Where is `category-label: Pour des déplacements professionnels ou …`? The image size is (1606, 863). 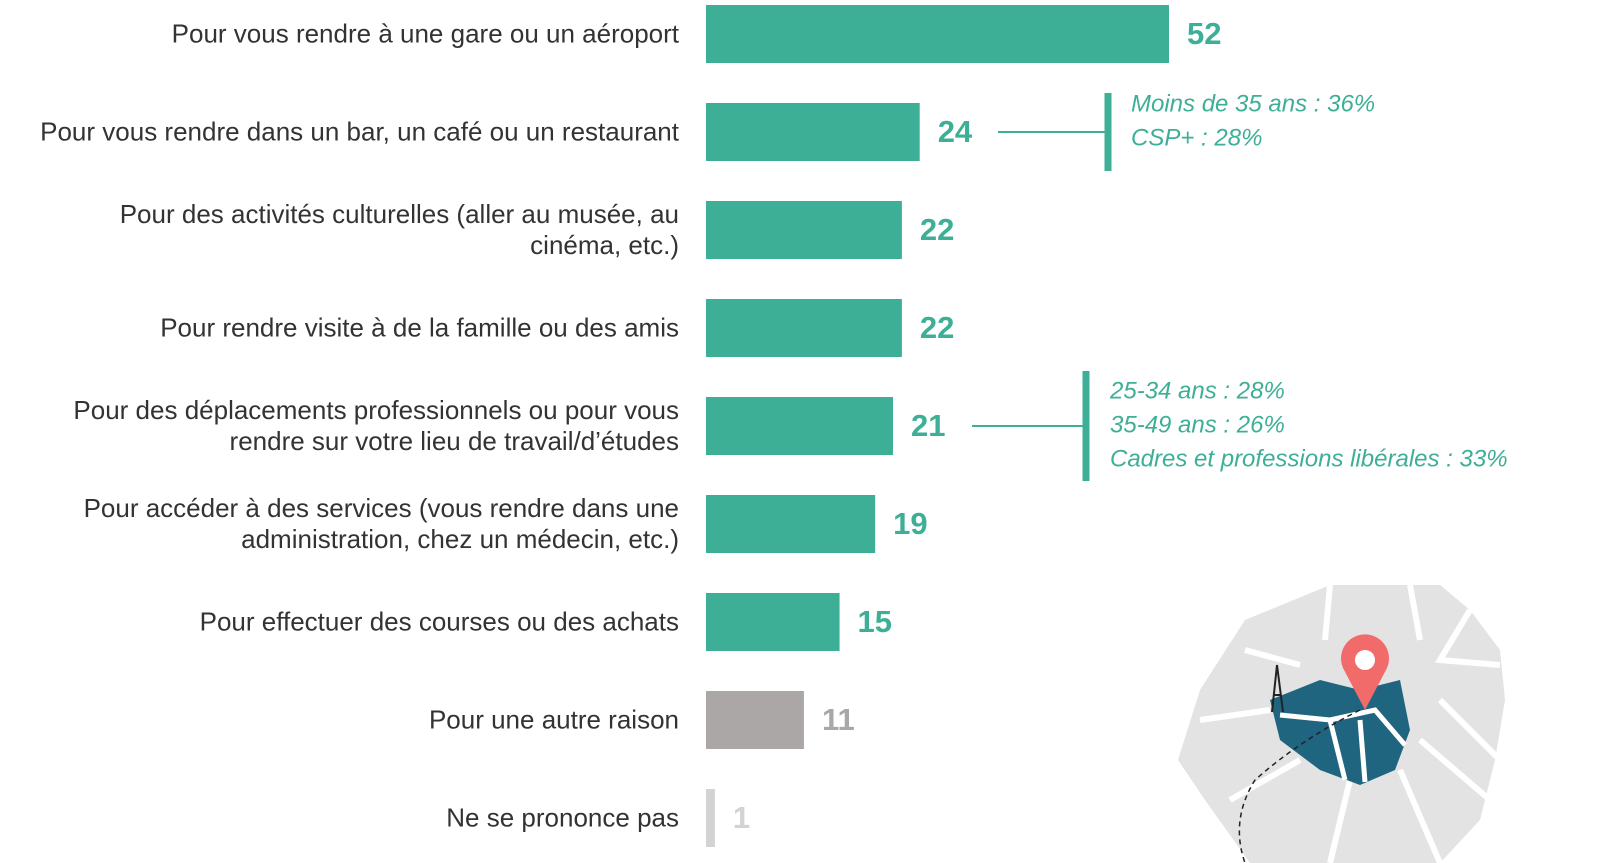 category-label: Pour des déplacements professionnels ou … is located at coordinates (376, 425).